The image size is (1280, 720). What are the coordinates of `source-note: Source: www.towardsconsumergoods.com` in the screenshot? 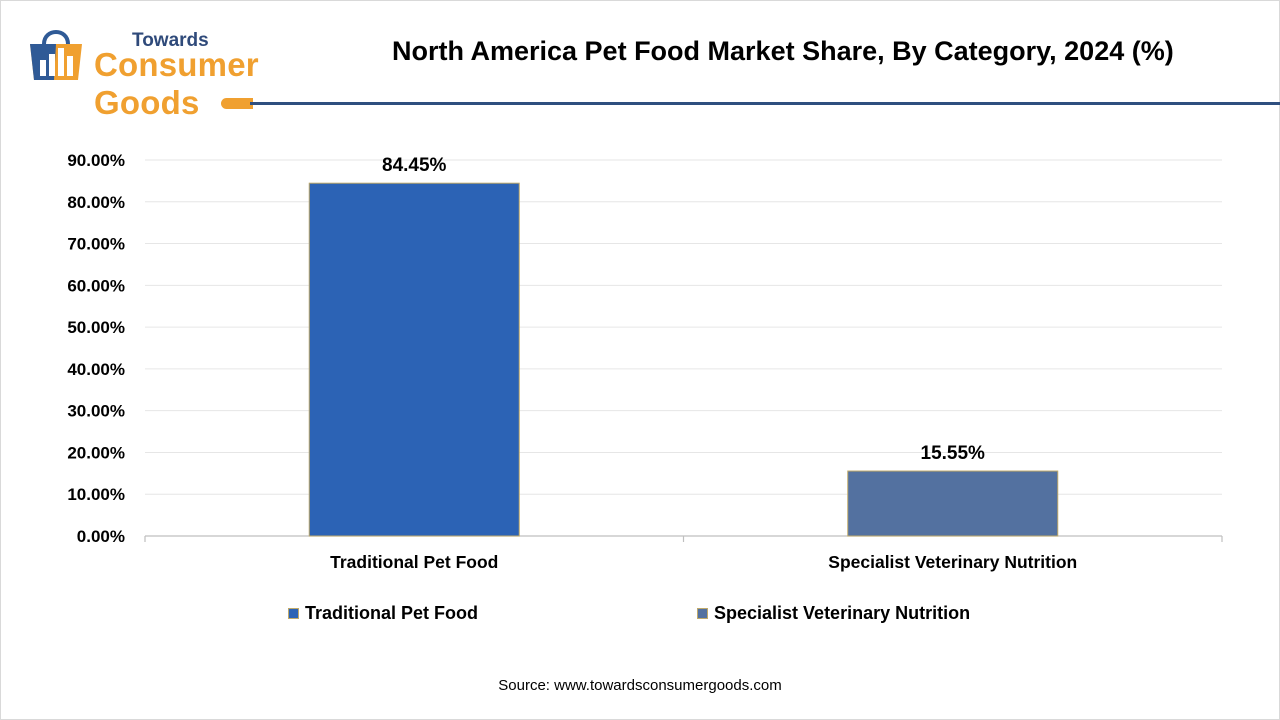 It's located at (640, 685).